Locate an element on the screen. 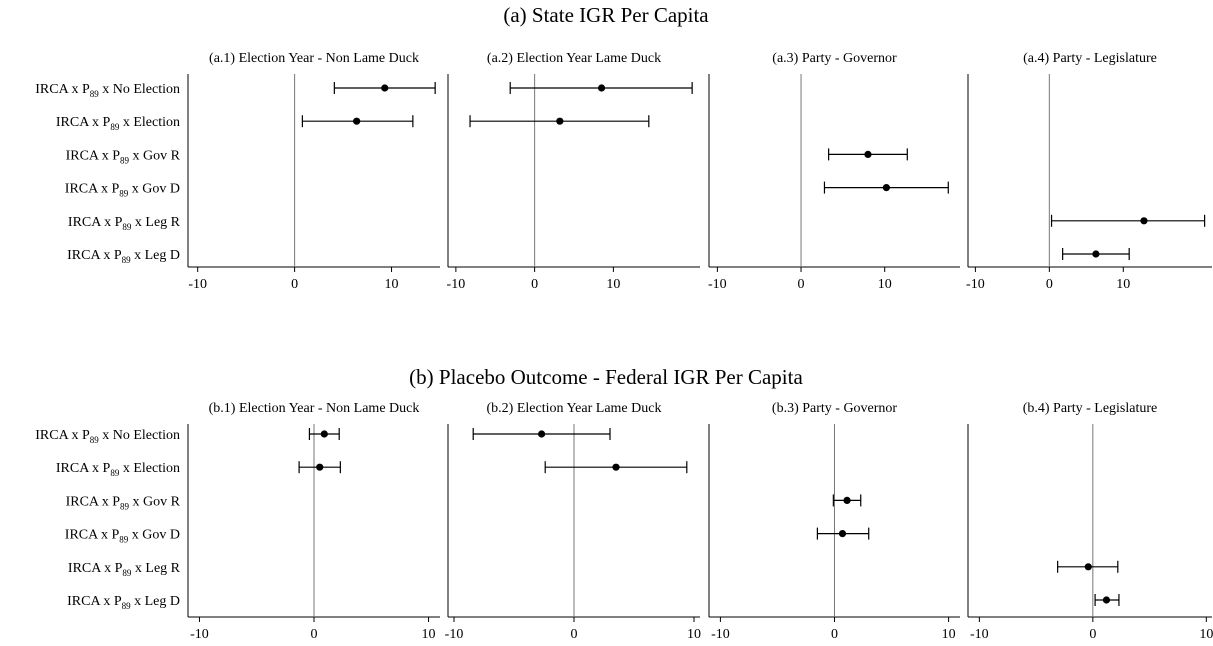  panel-title: (b.1) Election Year - Non Lame Duck is located at coordinates (314, 408).